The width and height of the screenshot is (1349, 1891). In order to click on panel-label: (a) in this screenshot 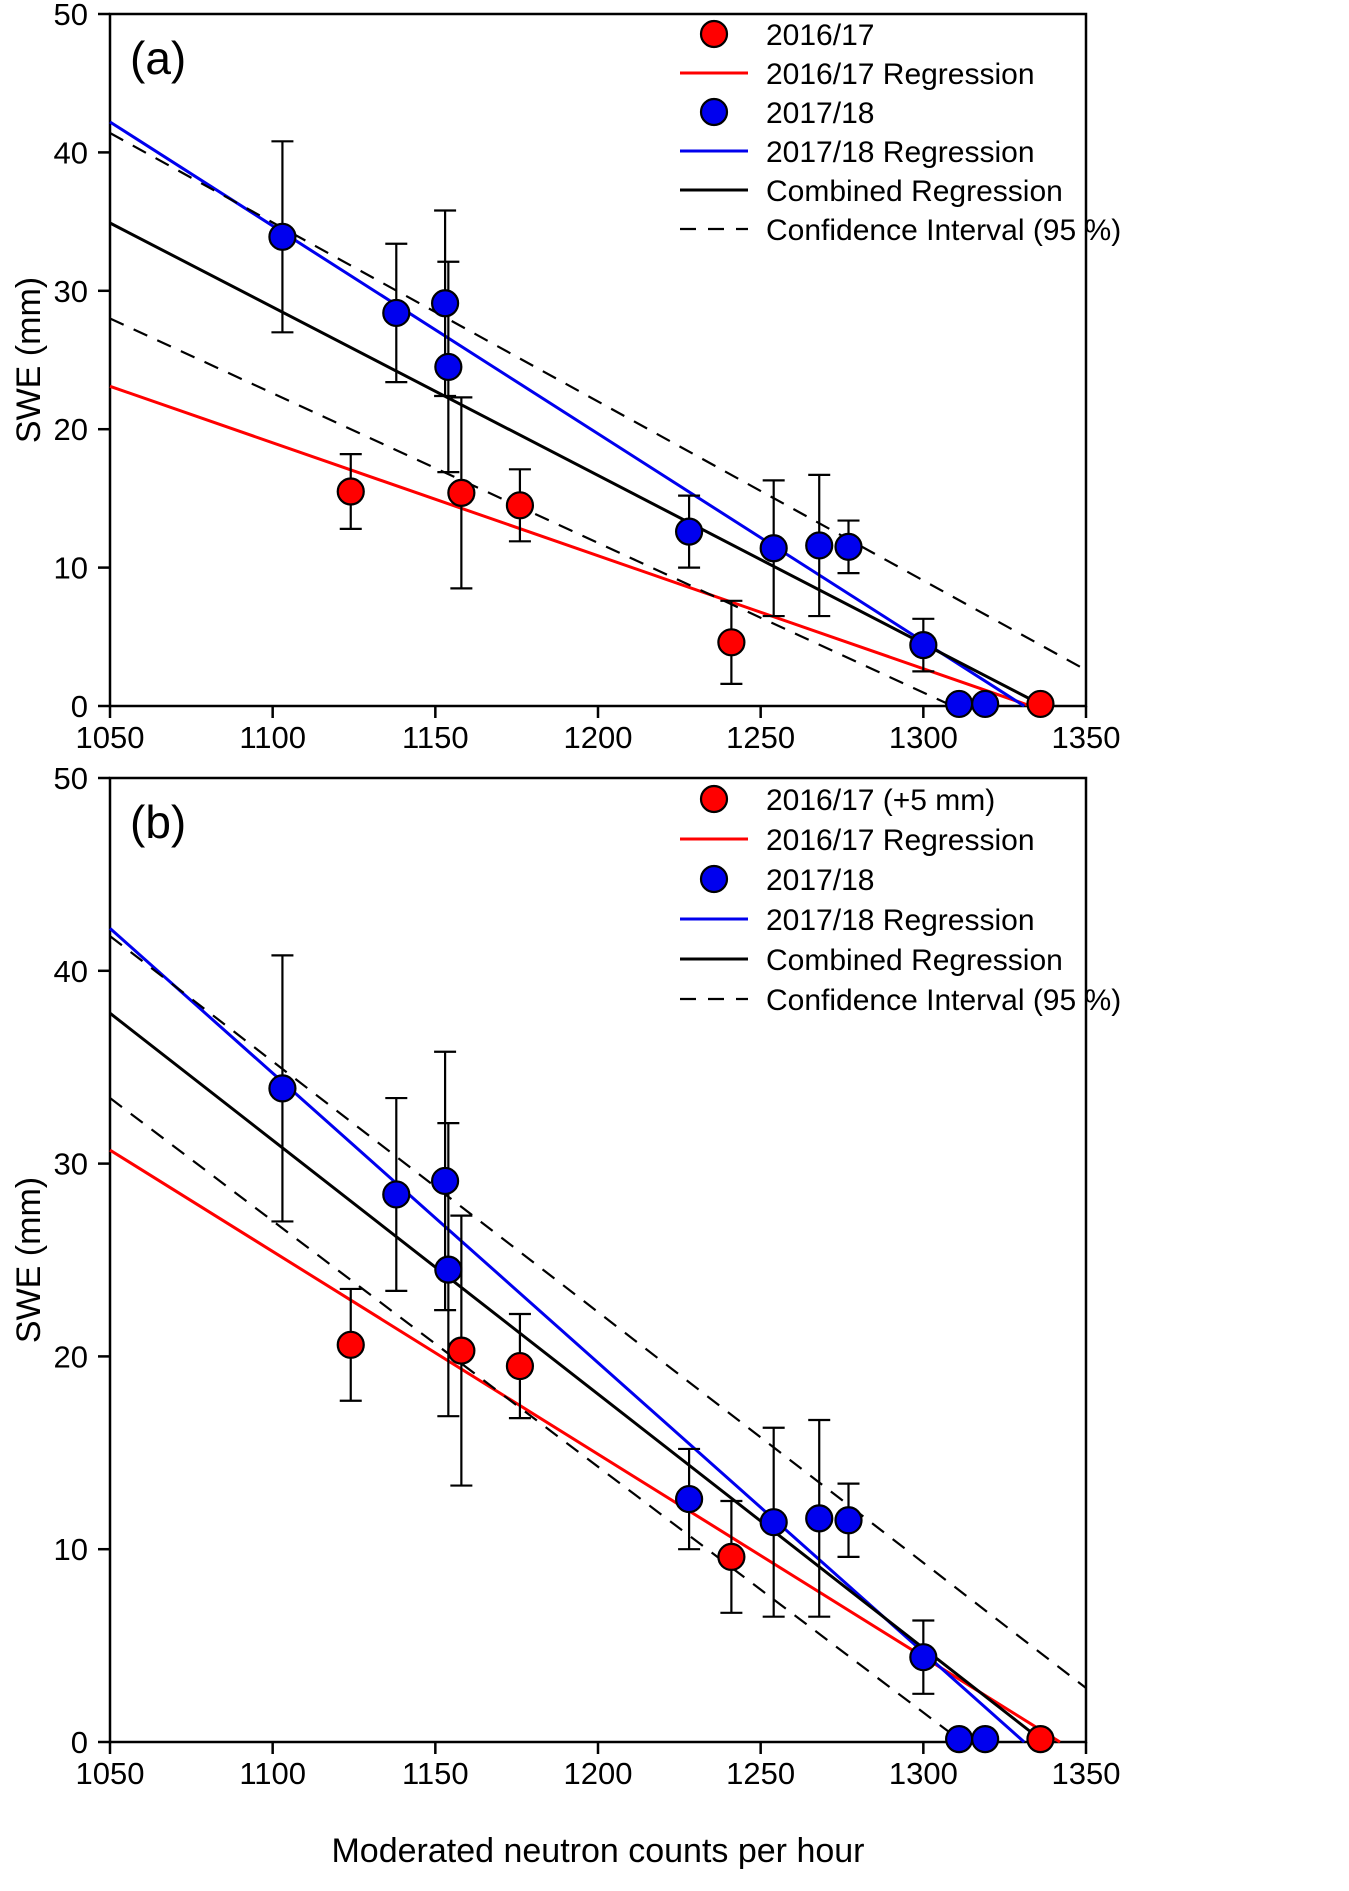, I will do `click(158, 58)`.